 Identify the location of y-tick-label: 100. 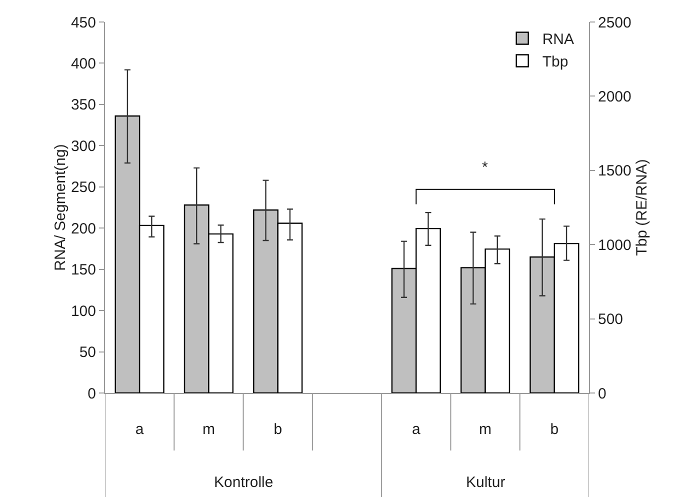
(83, 311).